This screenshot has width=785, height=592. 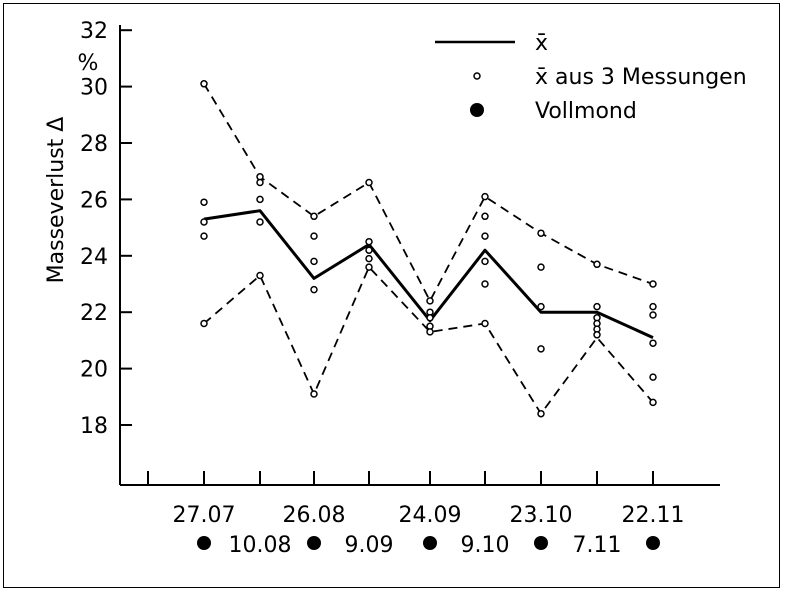 I want to click on y-tick-label: 26, so click(x=94, y=200).